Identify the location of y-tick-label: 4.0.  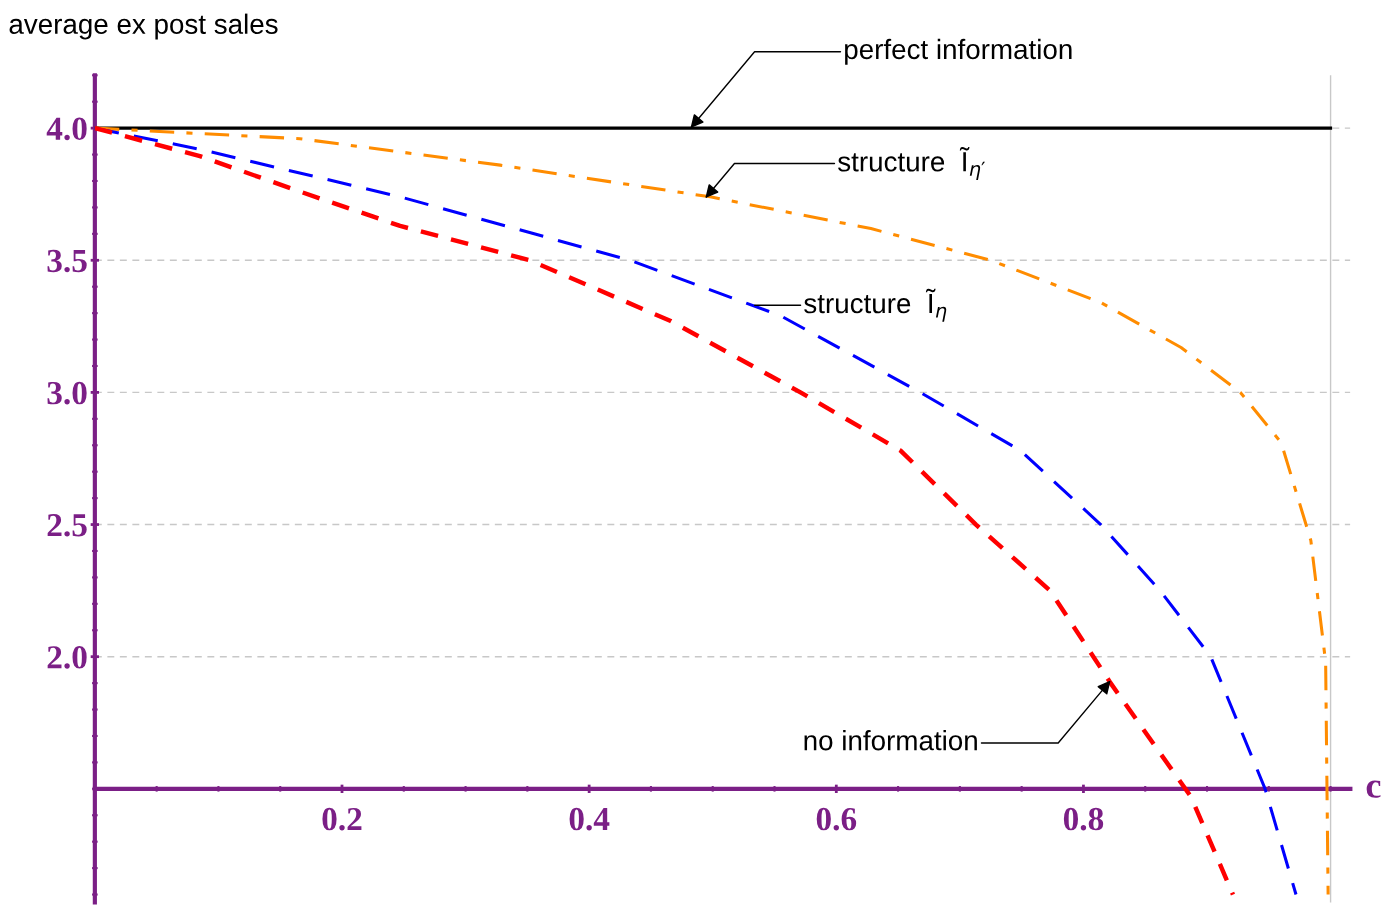
(66, 129).